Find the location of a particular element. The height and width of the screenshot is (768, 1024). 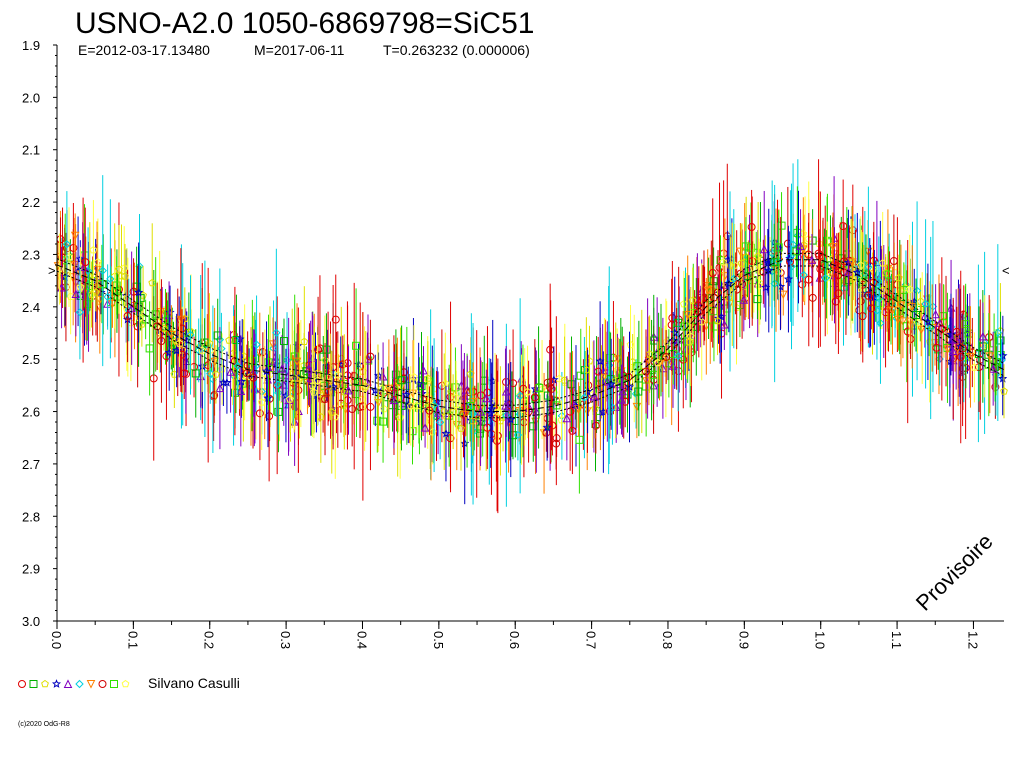

y-tick-label: 2.2 is located at coordinates (31, 202).